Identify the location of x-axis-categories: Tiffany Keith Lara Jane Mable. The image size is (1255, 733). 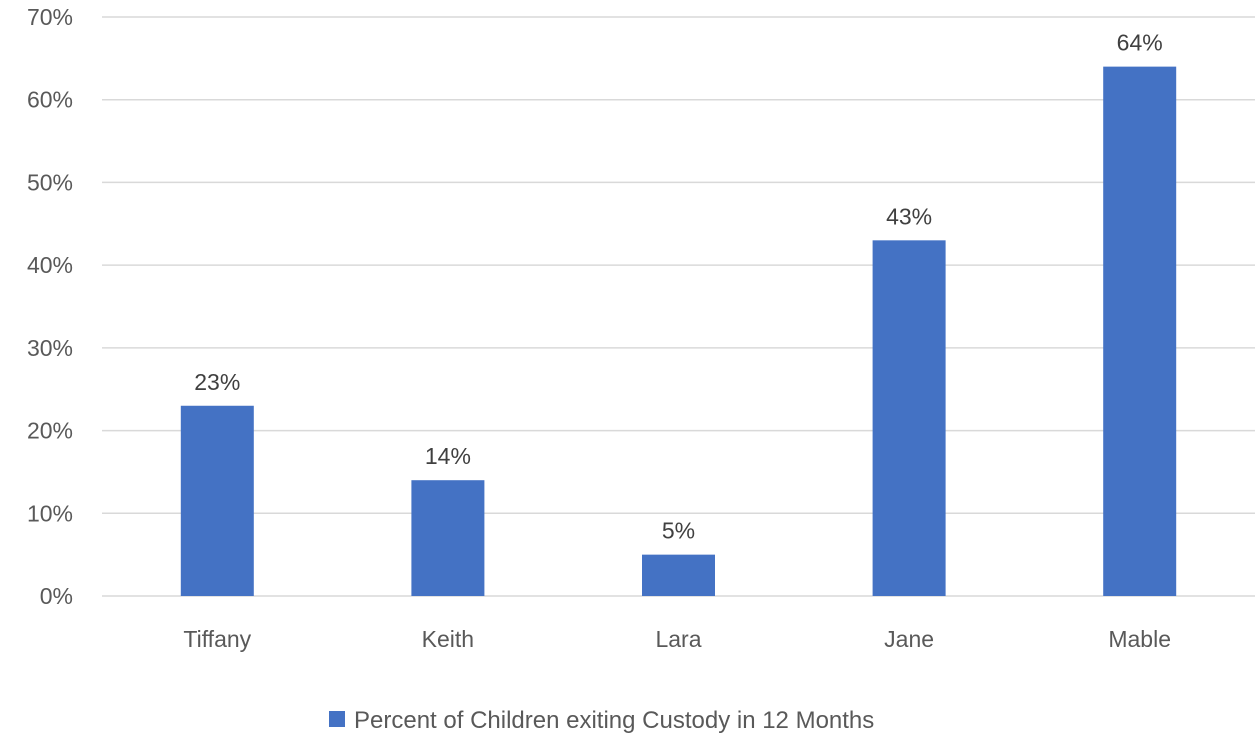
(677, 639).